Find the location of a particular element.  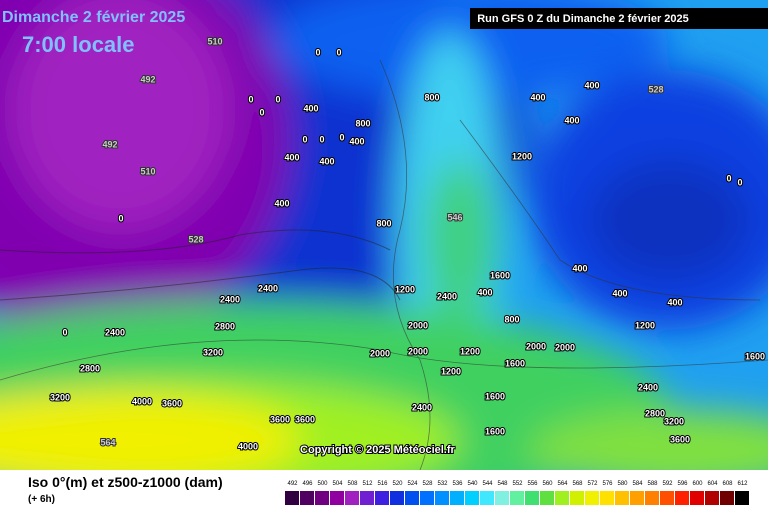

copyright: Copyright © 2025 Météociel.fr is located at coordinates (378, 450).